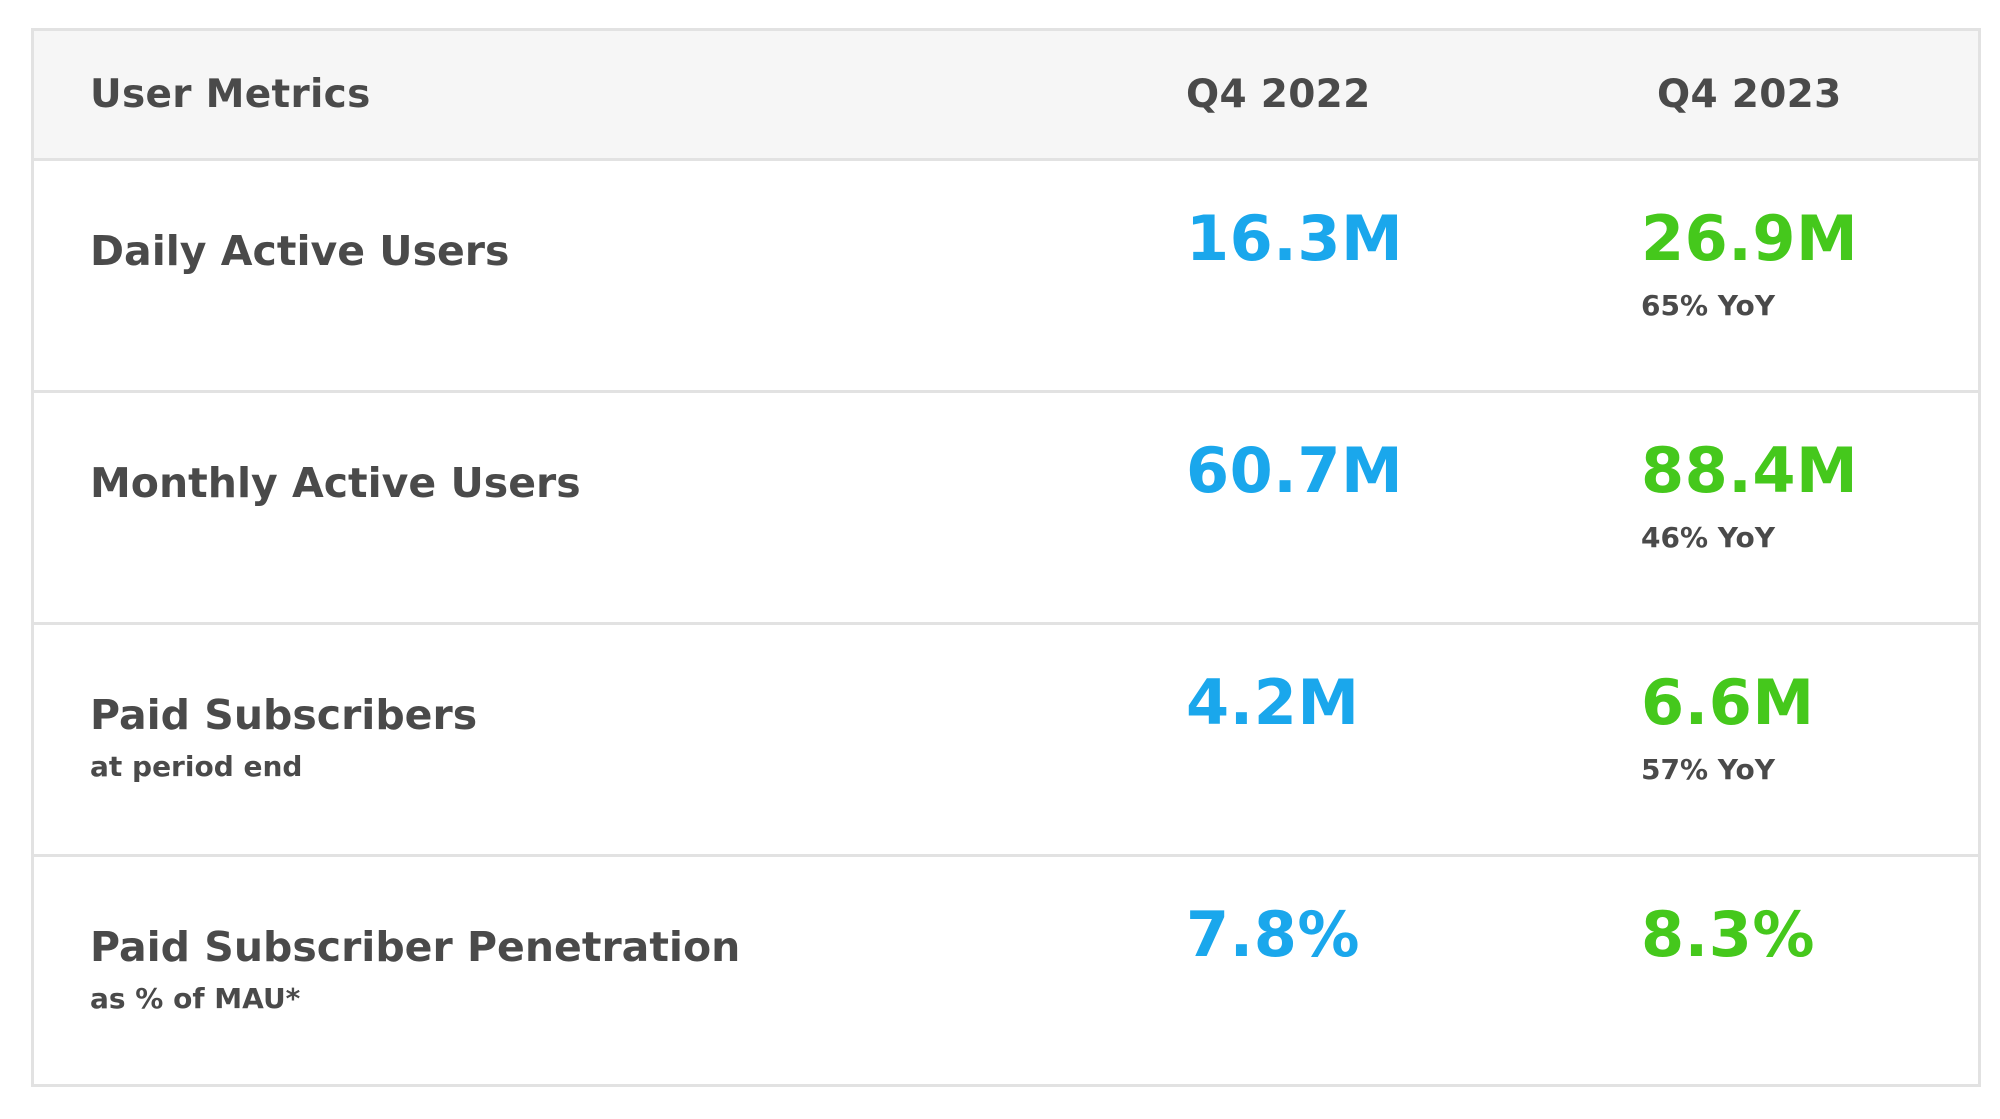 This screenshot has width=2000, height=1119. I want to click on header-user-metrics: User Metrics, so click(230, 94).